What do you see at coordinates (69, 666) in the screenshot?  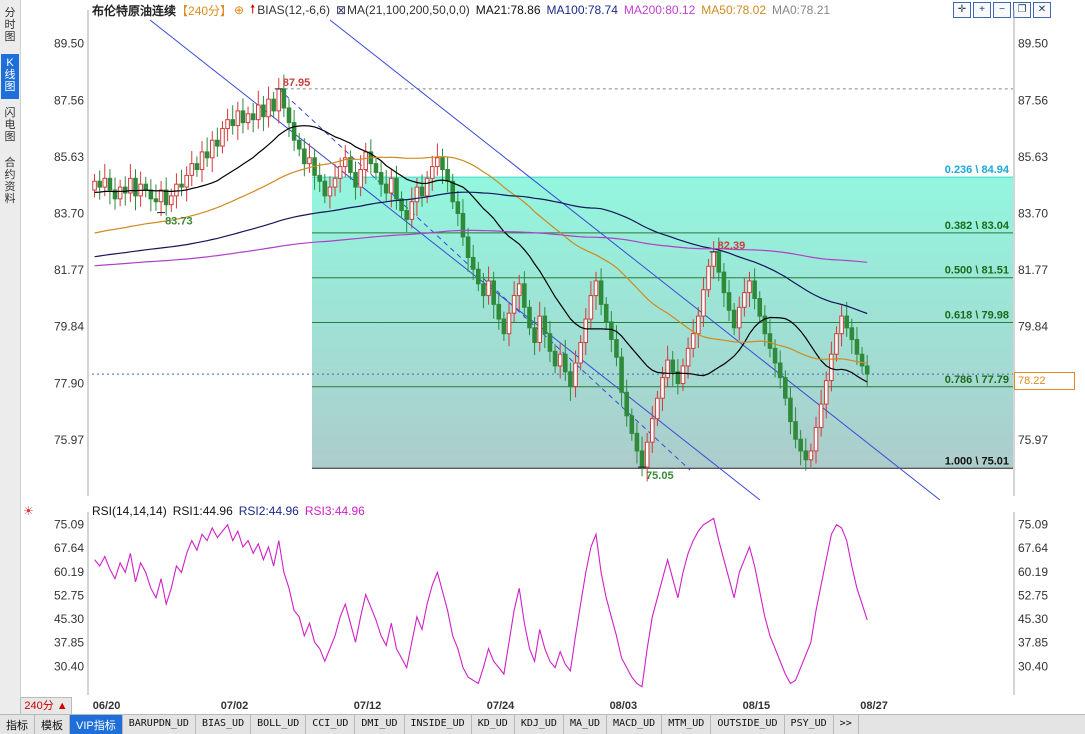 I see `rsi-tick-left: 30.40` at bounding box center [69, 666].